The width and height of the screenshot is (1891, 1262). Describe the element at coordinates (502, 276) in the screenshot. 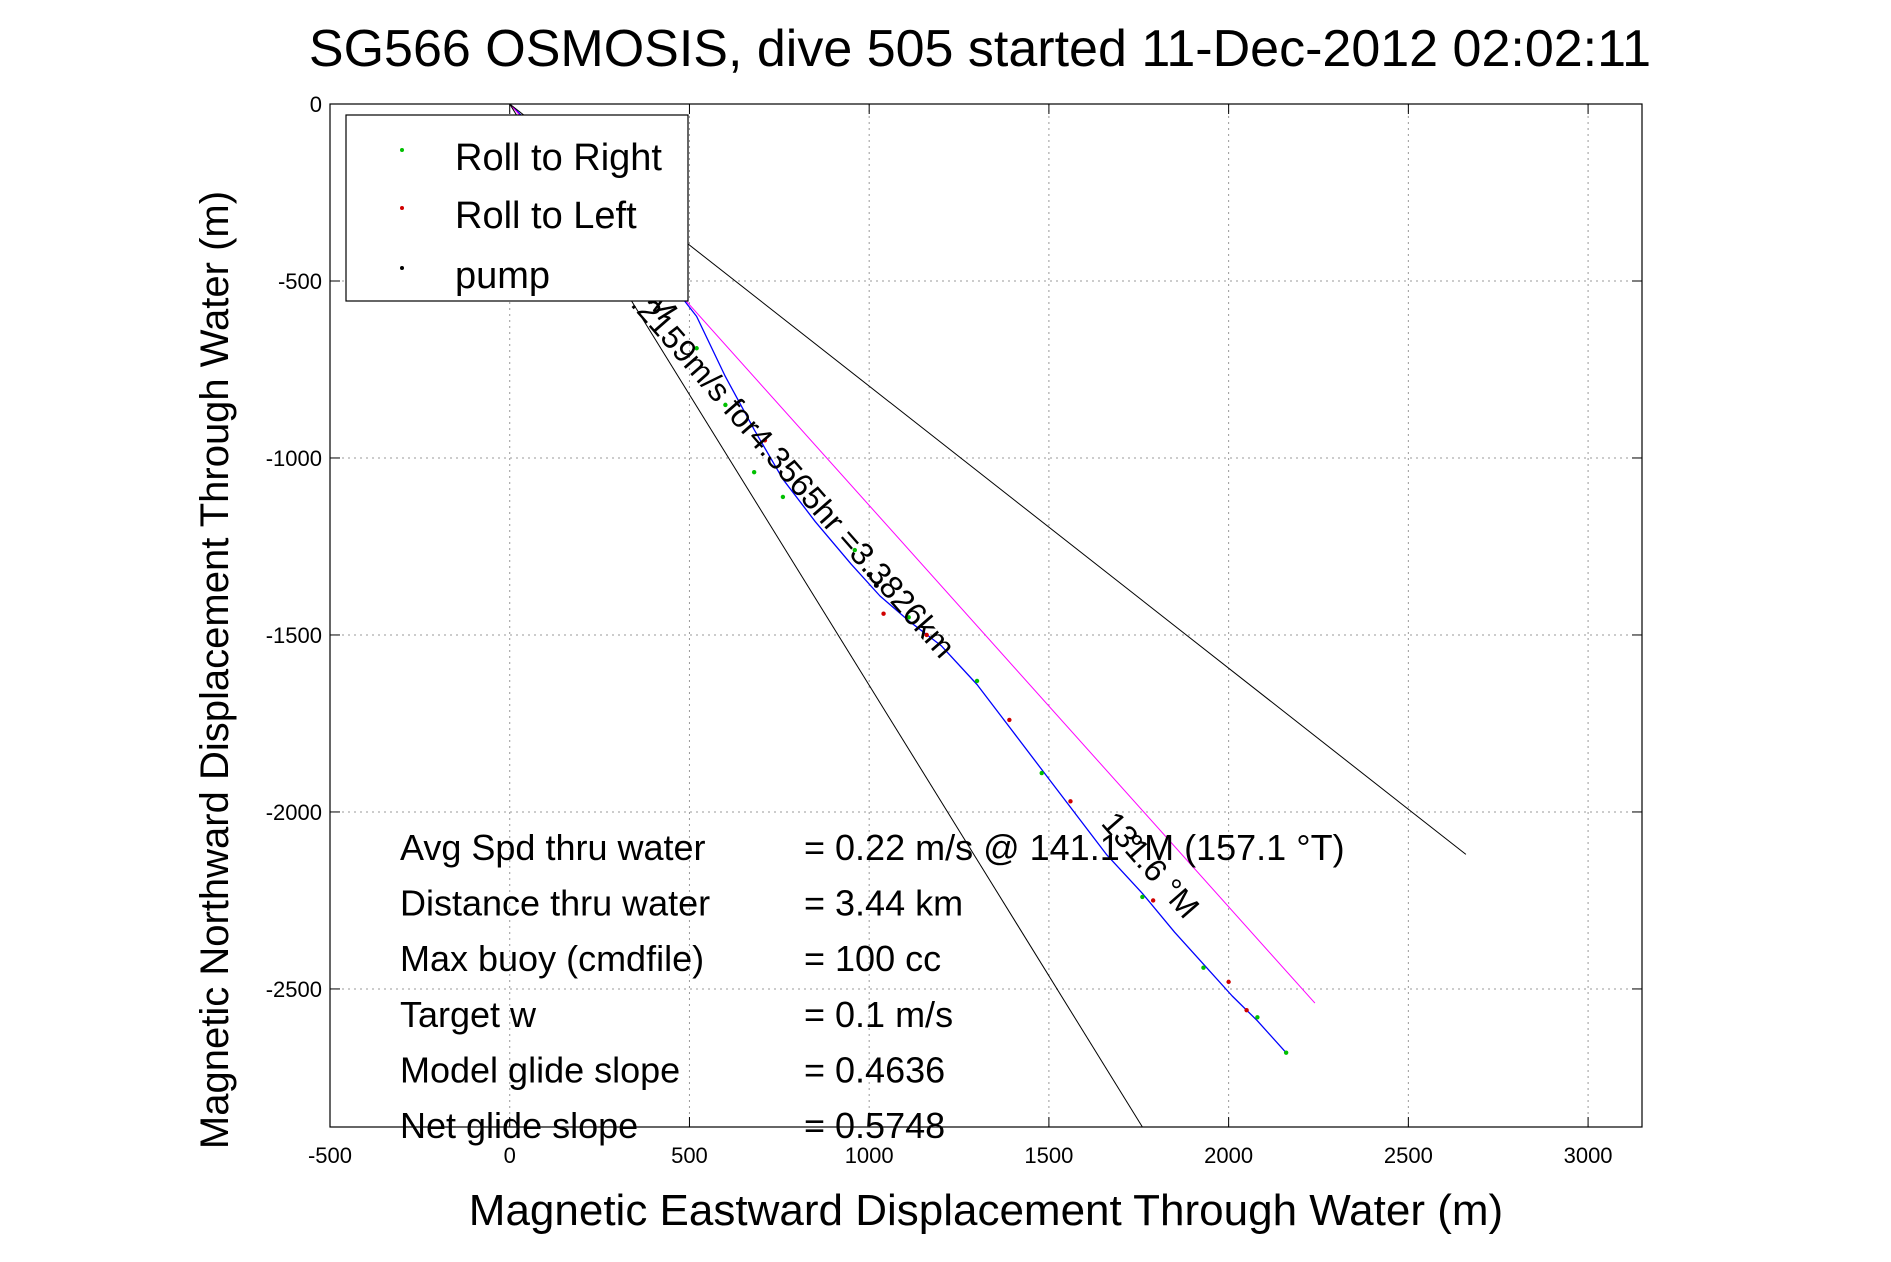

I see `legend-label-pump: pump` at that location.